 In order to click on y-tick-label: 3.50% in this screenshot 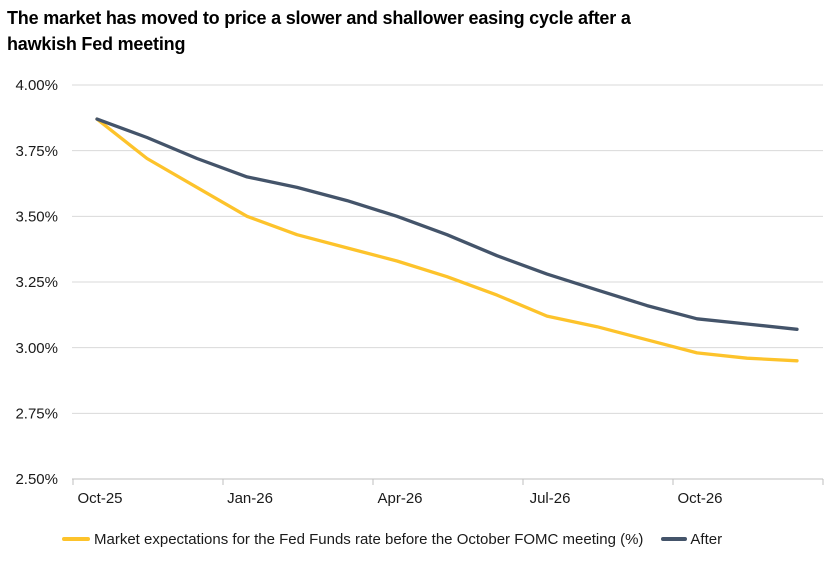, I will do `click(36, 217)`.